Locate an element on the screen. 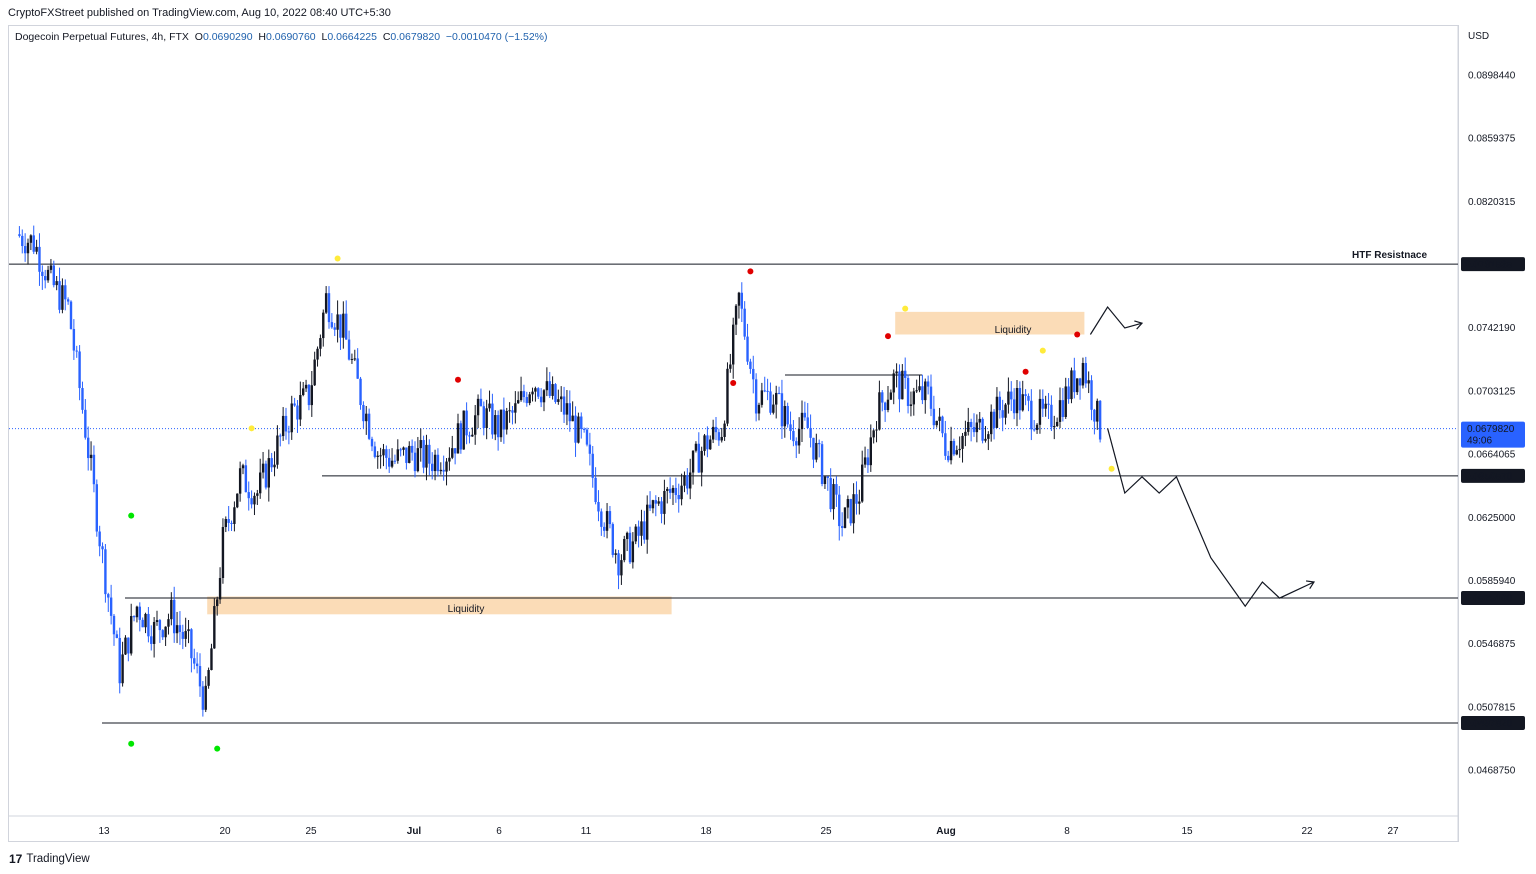 Image resolution: width=1536 pixels, height=874 pixels. low-label: L is located at coordinates (324, 37).